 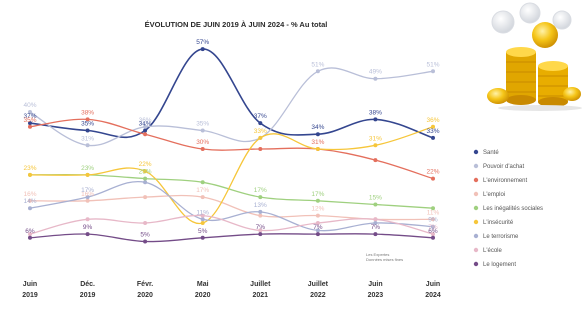 I want to click on x-tick-label-line-1: Févr., so click(x=145, y=284).